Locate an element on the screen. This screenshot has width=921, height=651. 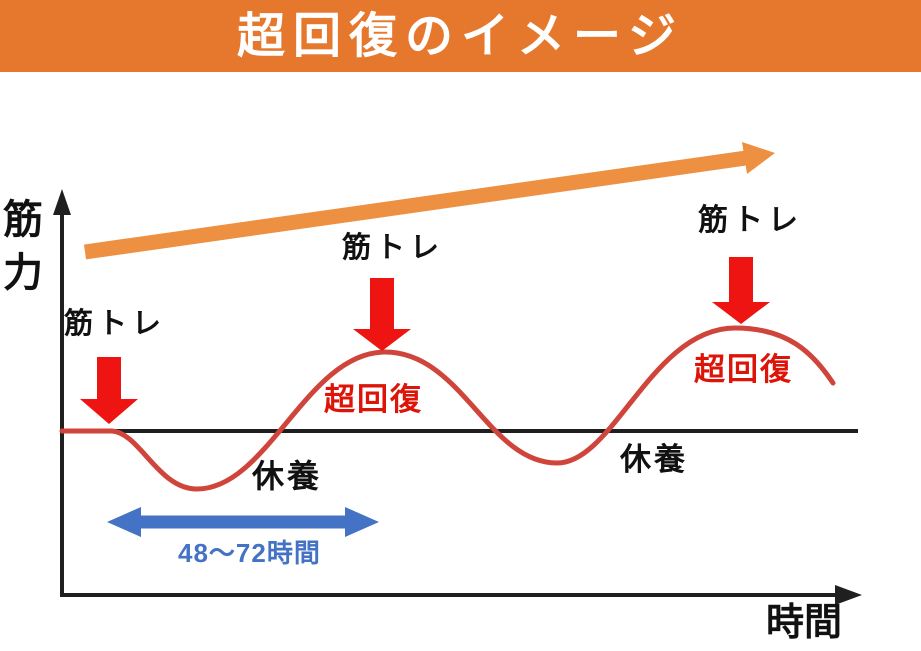
recovery-window-right-head is located at coordinates (362, 522).